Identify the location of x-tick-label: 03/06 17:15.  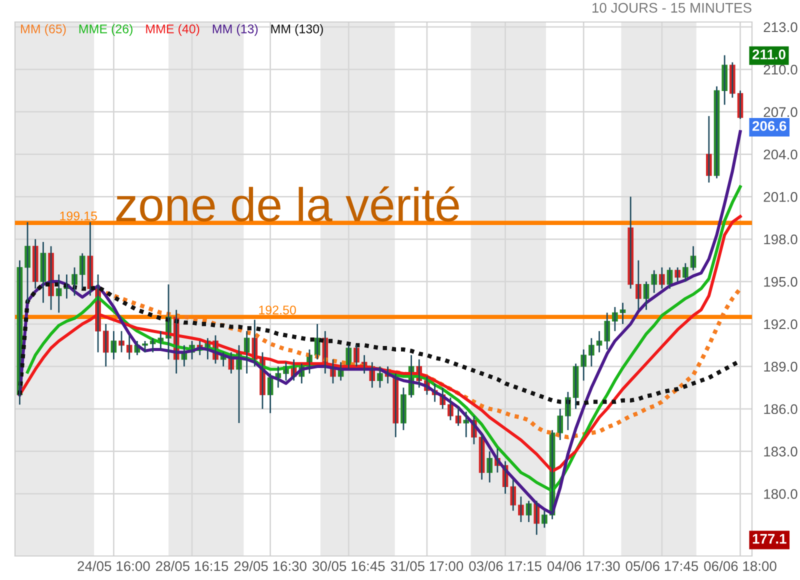
(505, 566).